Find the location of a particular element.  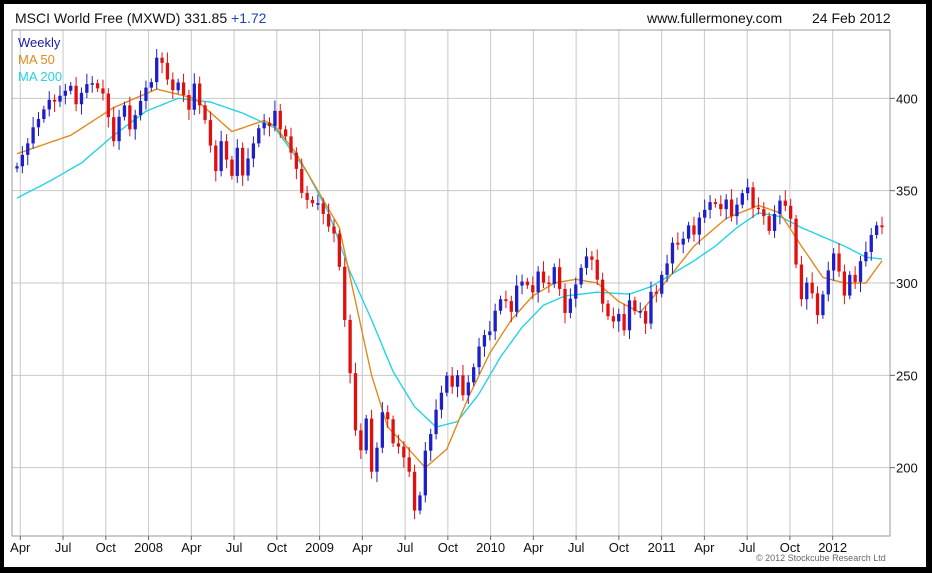

legend-ma200: MA 200 is located at coordinates (40, 76).